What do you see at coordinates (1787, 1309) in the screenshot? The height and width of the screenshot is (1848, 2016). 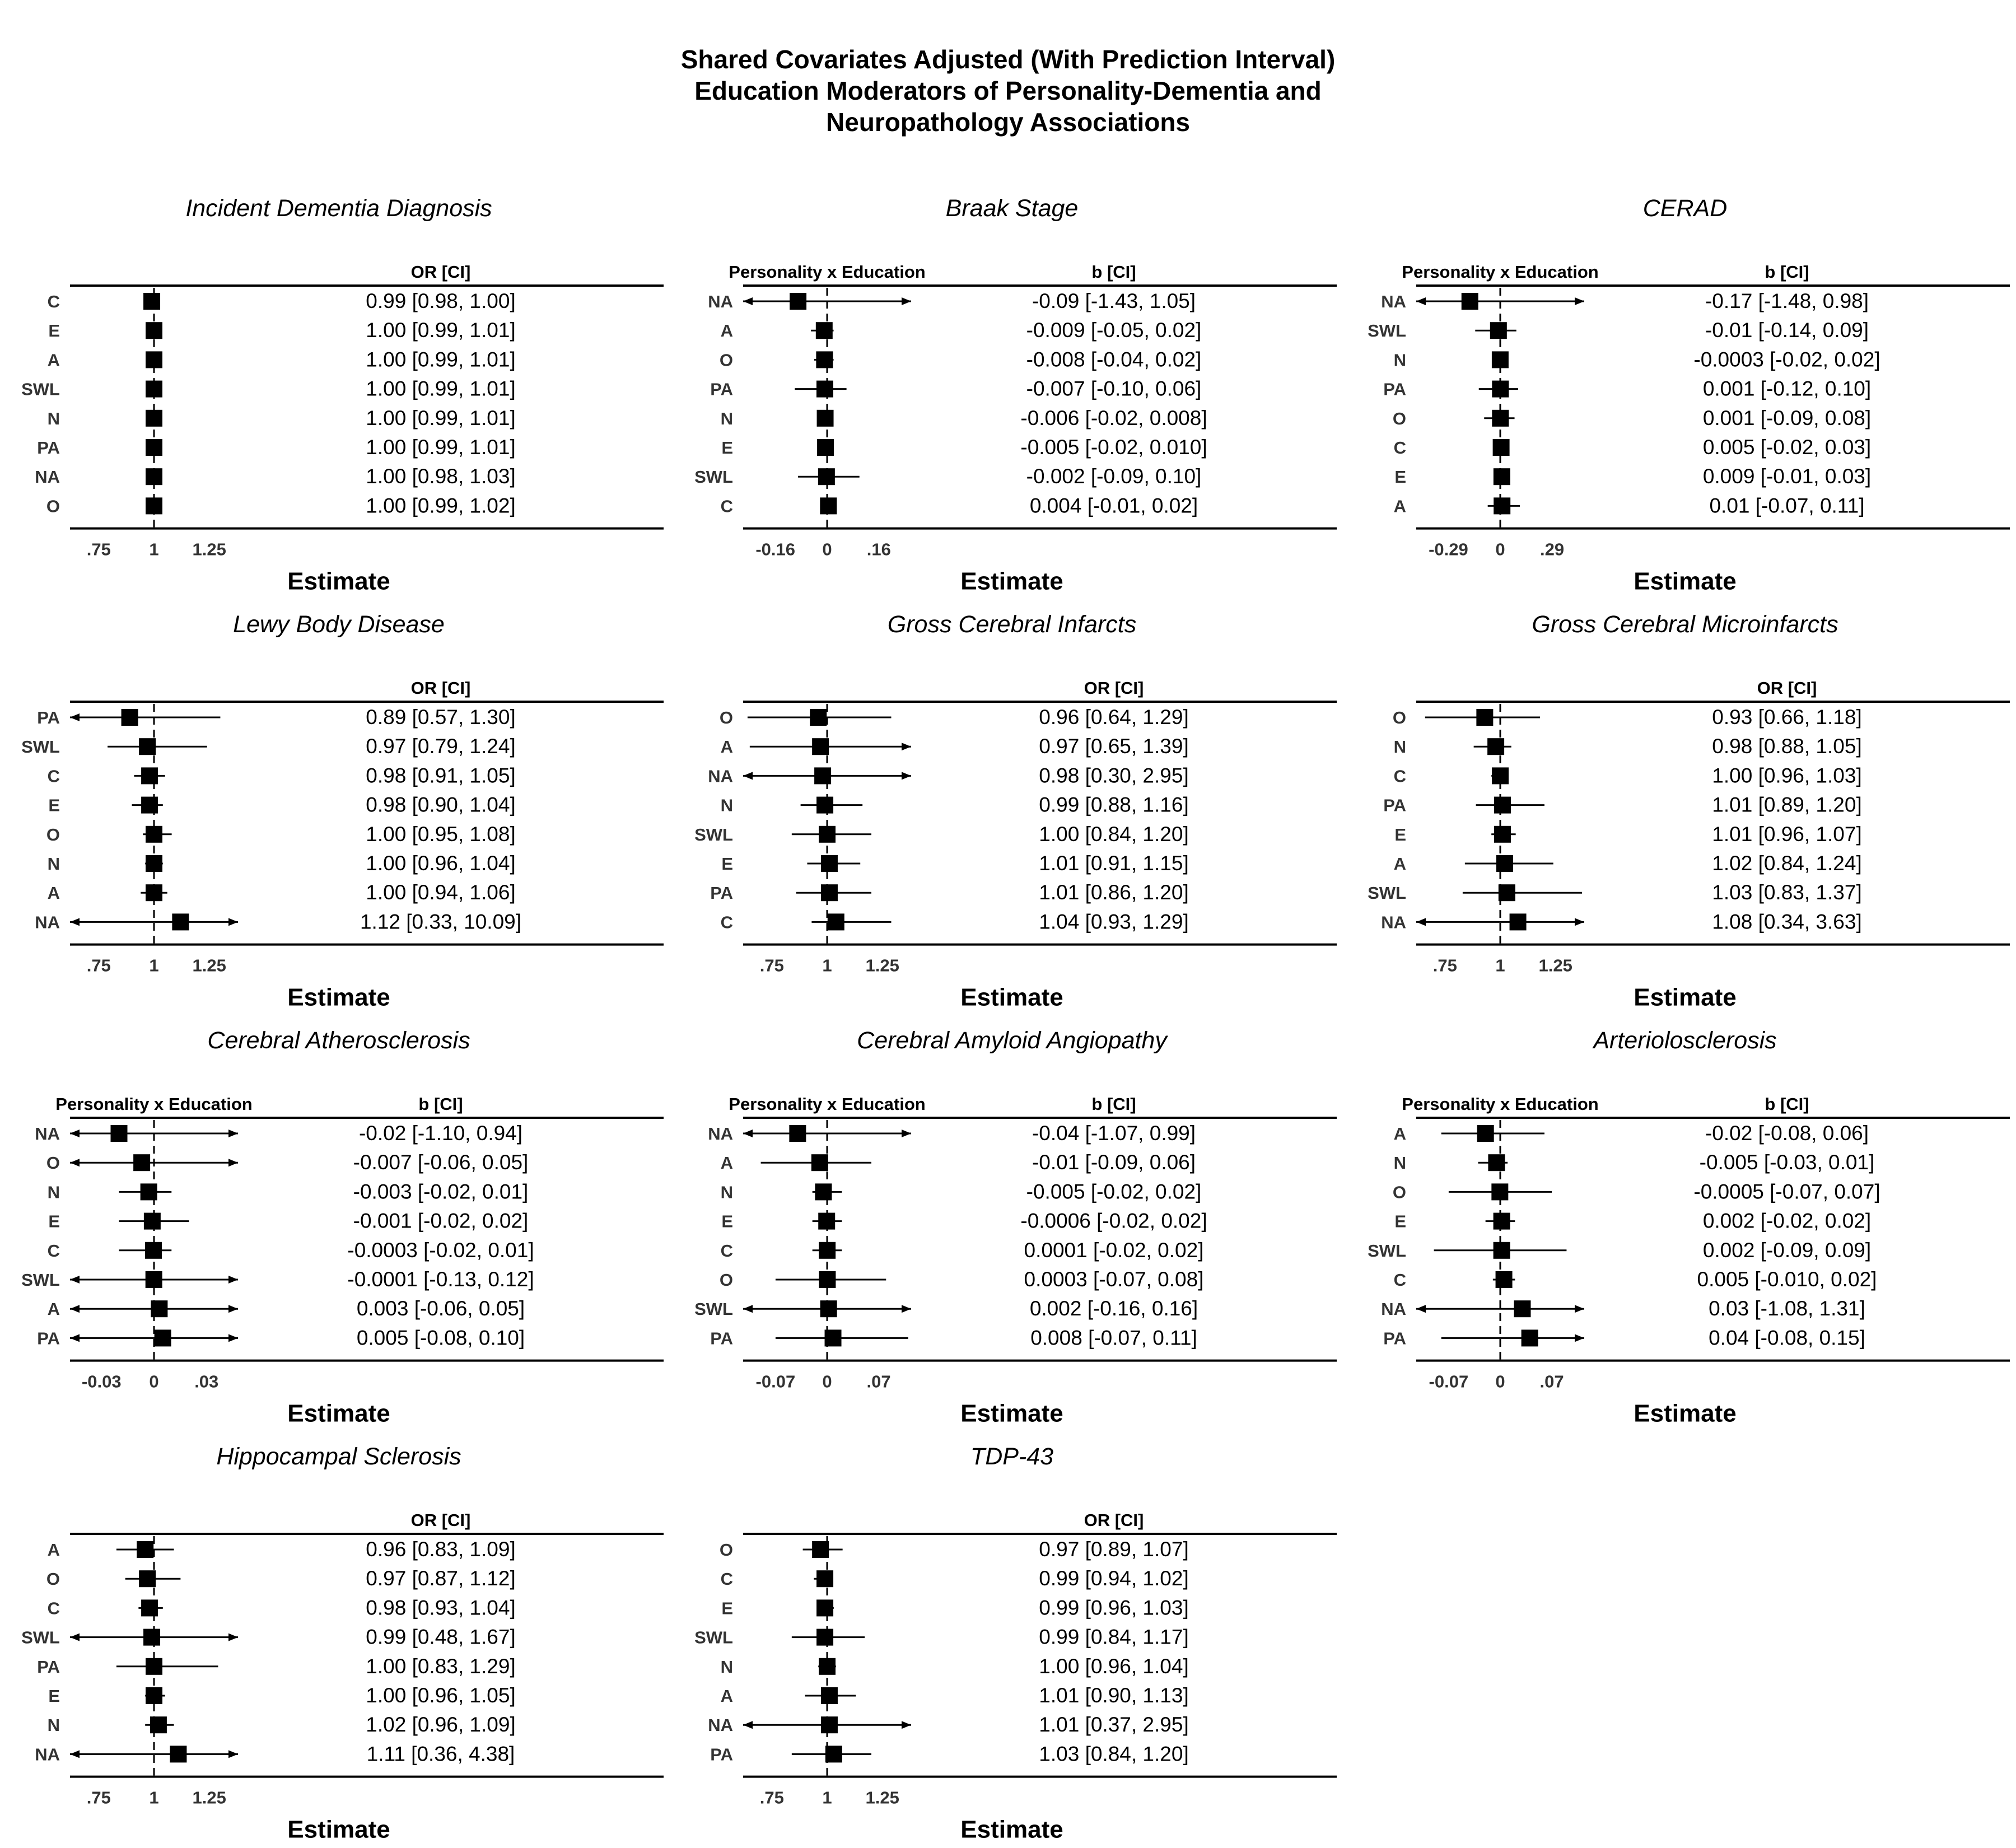 I see `estimate-ci-text: 0.03 [-1.08, 1.31]` at bounding box center [1787, 1309].